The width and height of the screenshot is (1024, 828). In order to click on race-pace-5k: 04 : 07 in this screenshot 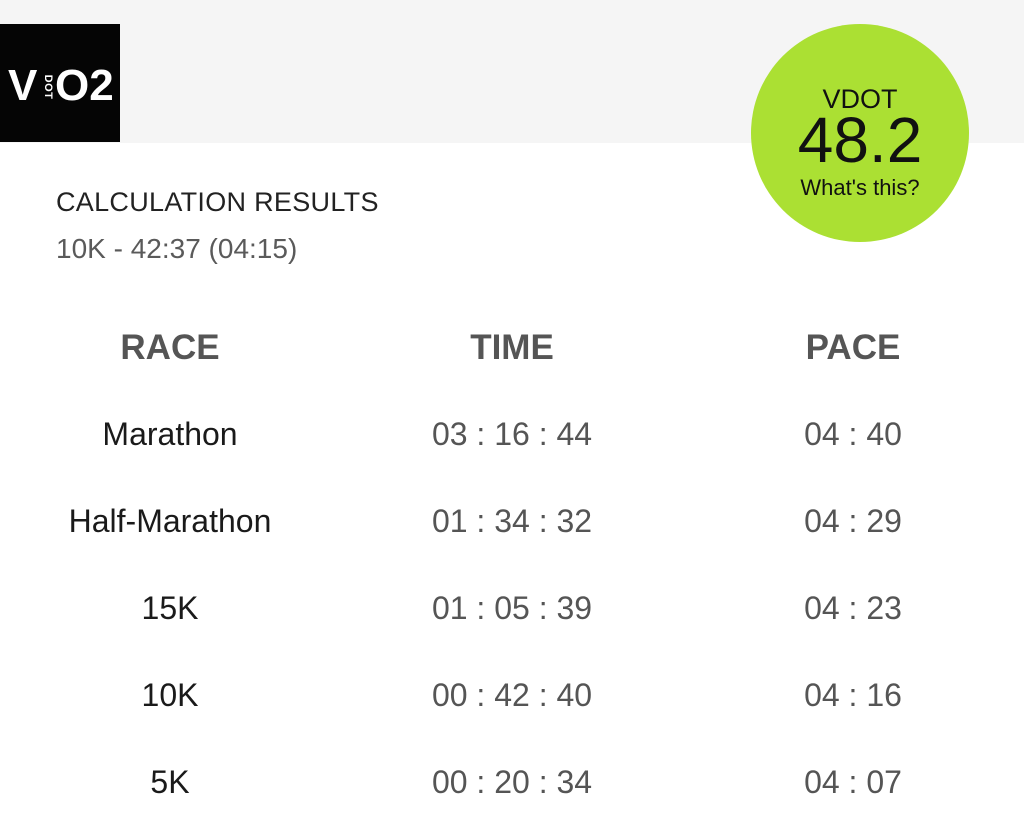, I will do `click(853, 782)`.